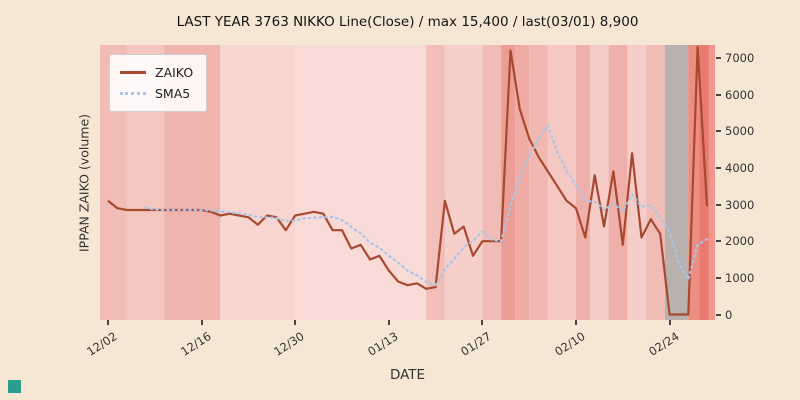 This screenshot has height=400, width=800. Describe the element at coordinates (740, 277) in the screenshot. I see `y-tick-label: 1000` at that location.